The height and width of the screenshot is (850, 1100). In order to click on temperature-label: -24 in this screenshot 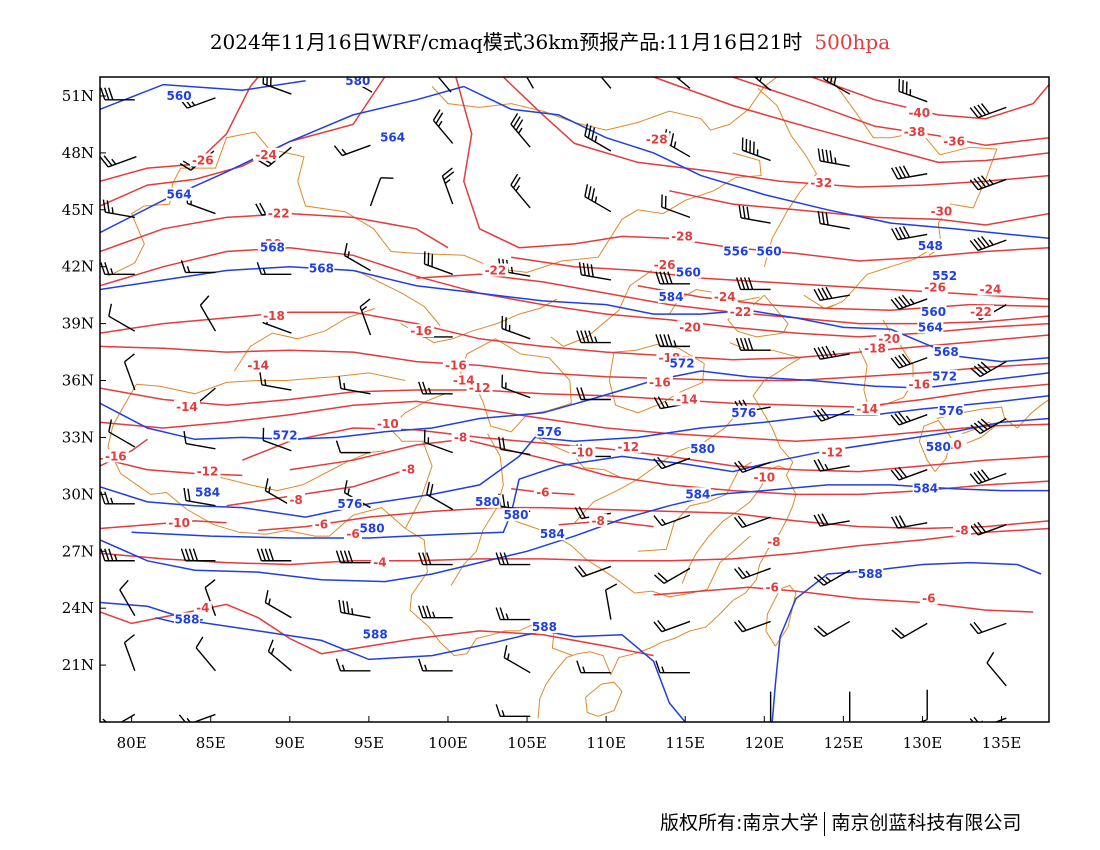, I will do `click(266, 155)`.